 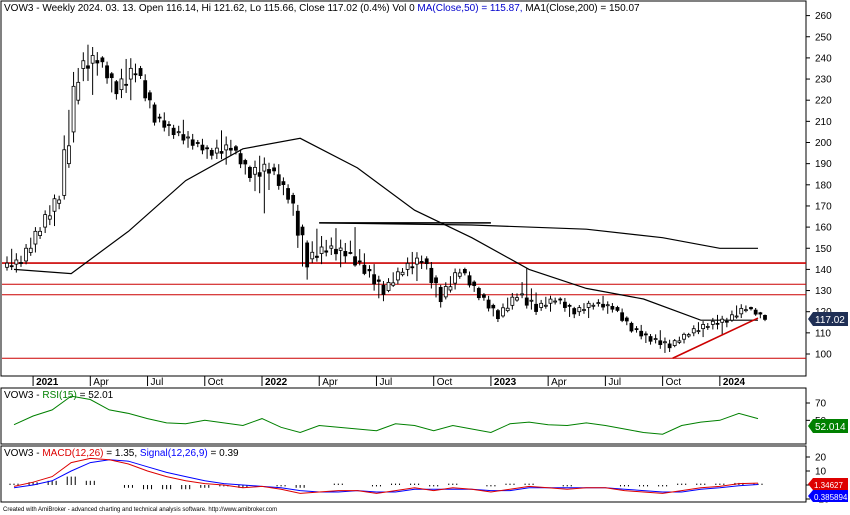 What do you see at coordinates (823, 291) in the screenshot?
I see `y-tick-label: 130` at bounding box center [823, 291].